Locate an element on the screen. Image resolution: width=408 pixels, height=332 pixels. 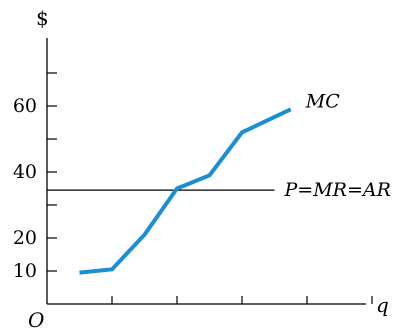
y-tick-label-40: 40 is located at coordinates (25, 172).